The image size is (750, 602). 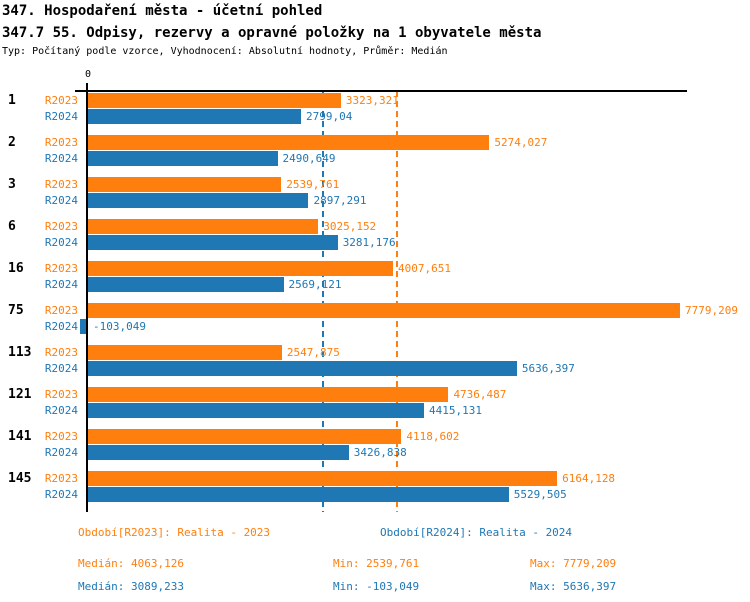 What do you see at coordinates (198, 200) in the screenshot?
I see `bar-r2024-cat3` at bounding box center [198, 200].